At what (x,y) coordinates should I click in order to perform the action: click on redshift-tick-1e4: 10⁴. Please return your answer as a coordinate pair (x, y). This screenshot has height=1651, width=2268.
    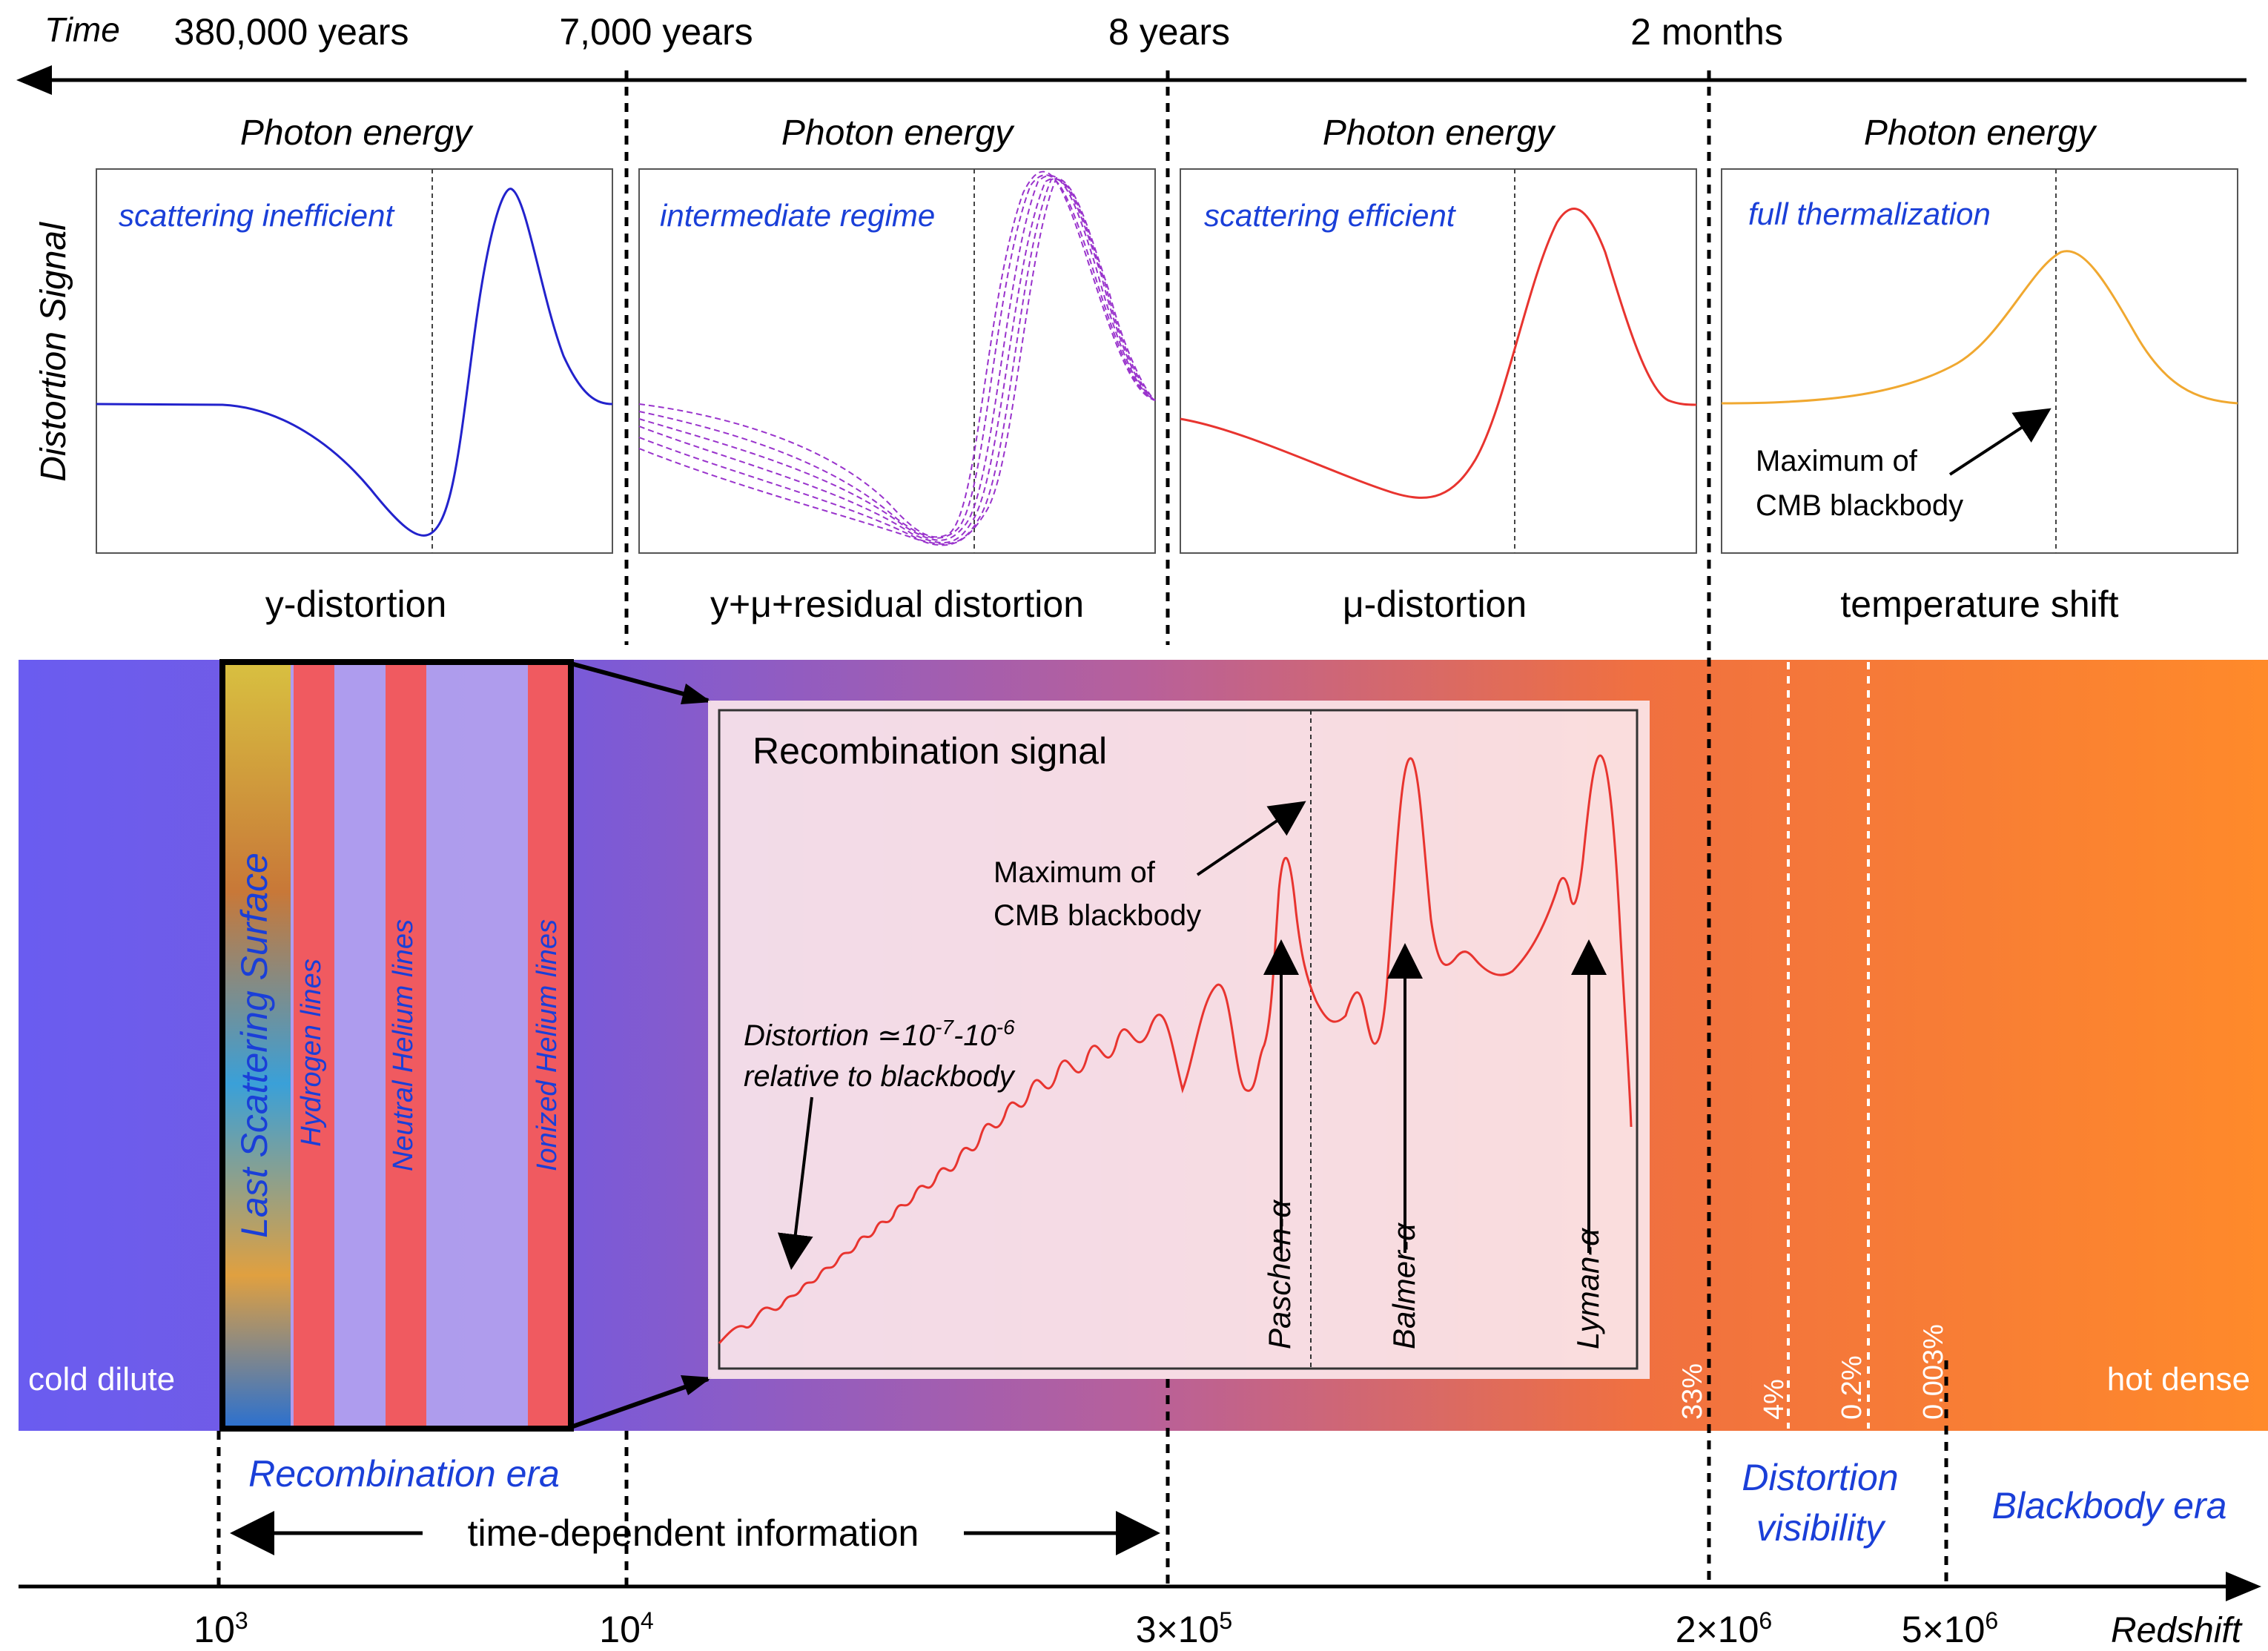
    Looking at the image, I should click on (626, 1628).